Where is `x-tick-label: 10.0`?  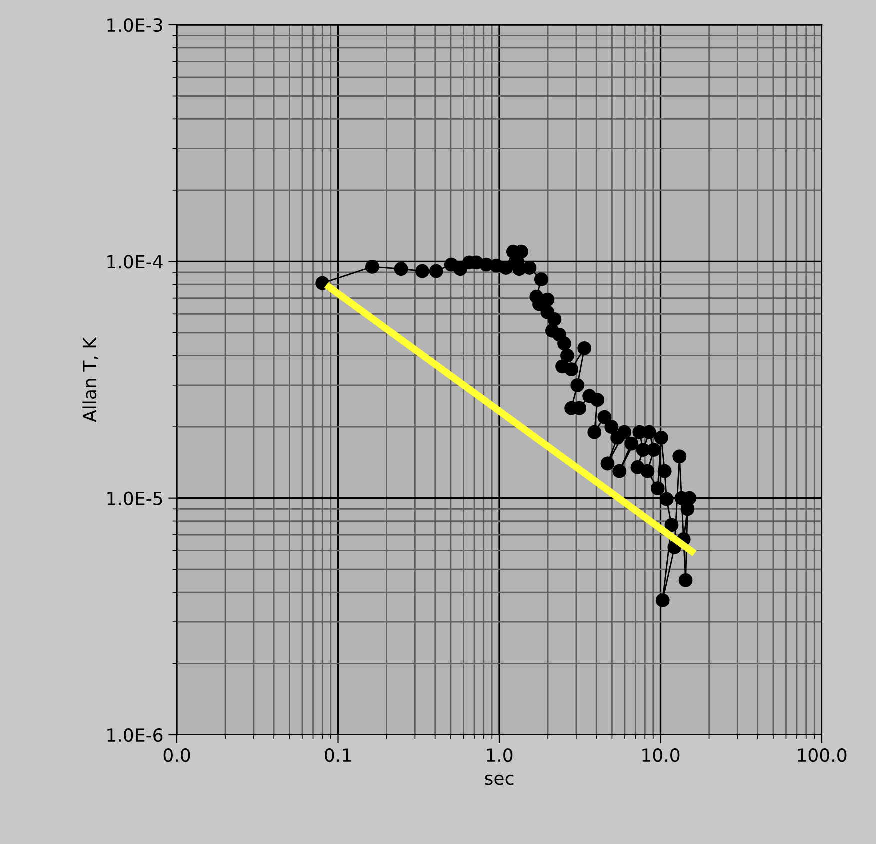
x-tick-label: 10.0 is located at coordinates (661, 755).